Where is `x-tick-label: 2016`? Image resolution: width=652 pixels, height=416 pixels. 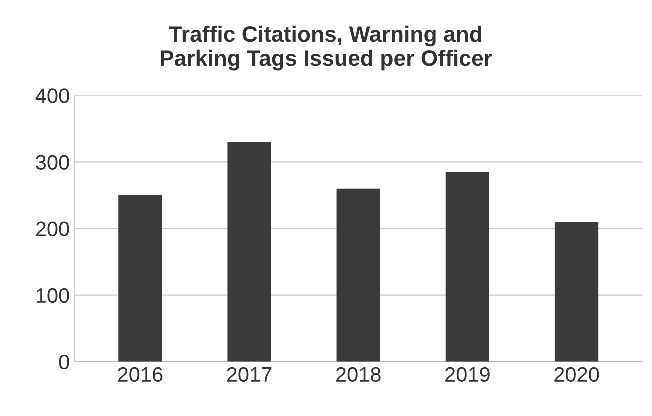
x-tick-label: 2016 is located at coordinates (140, 374).